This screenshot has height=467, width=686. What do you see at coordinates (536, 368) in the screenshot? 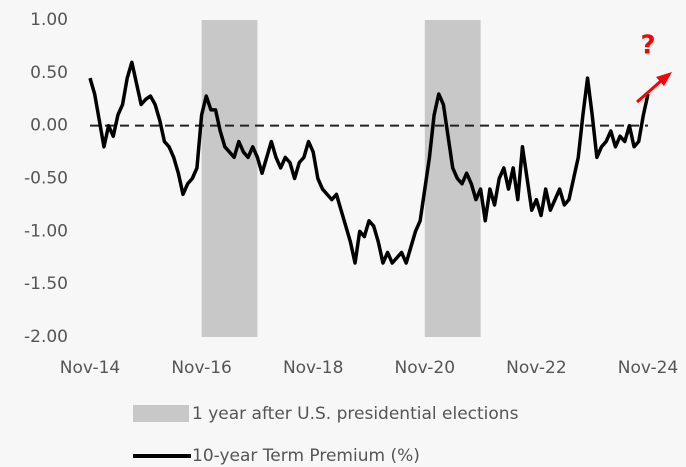
I see `x-tick-label: Nov-22` at bounding box center [536, 368].